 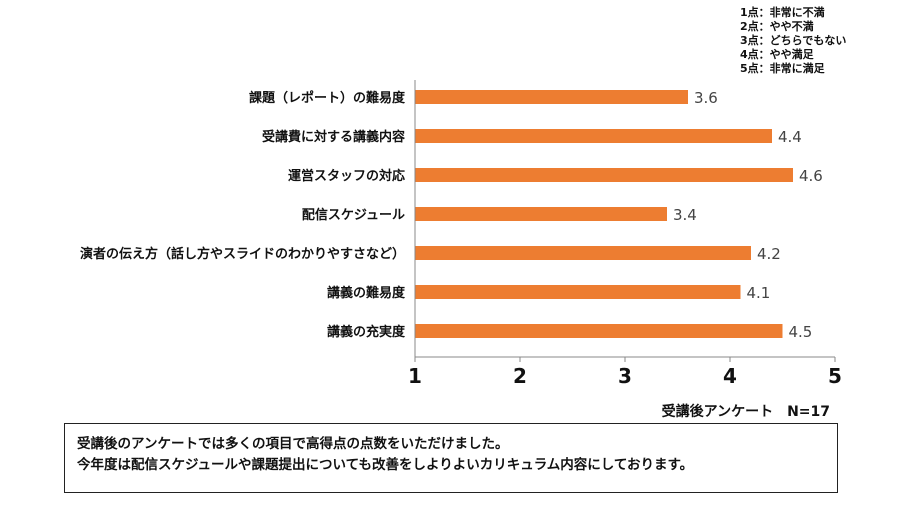 What do you see at coordinates (346, 176) in the screenshot?
I see `category-label: 運営スタッフの対応` at bounding box center [346, 176].